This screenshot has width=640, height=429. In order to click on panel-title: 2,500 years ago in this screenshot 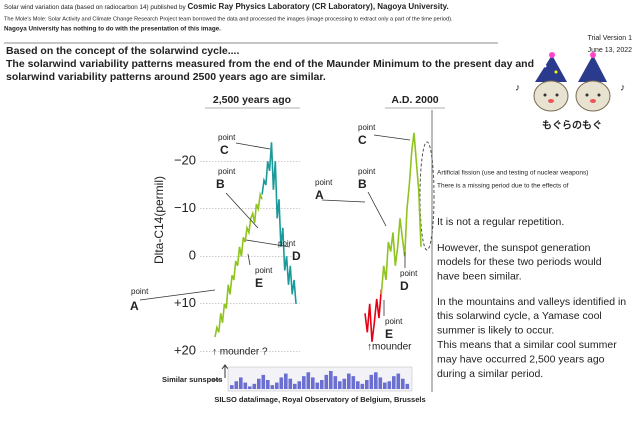, I will do `click(252, 100)`.